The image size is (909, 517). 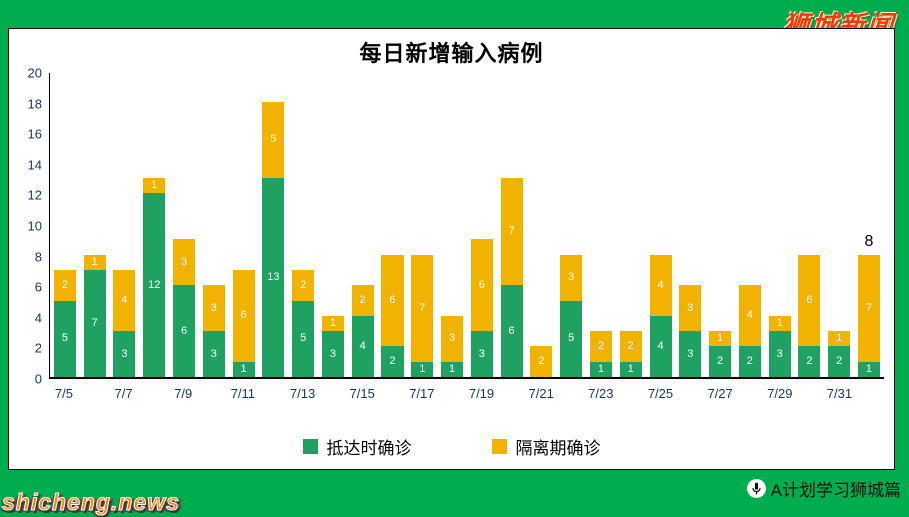 I want to click on legend-item-arrival: 抵达时确诊, so click(x=357, y=446).